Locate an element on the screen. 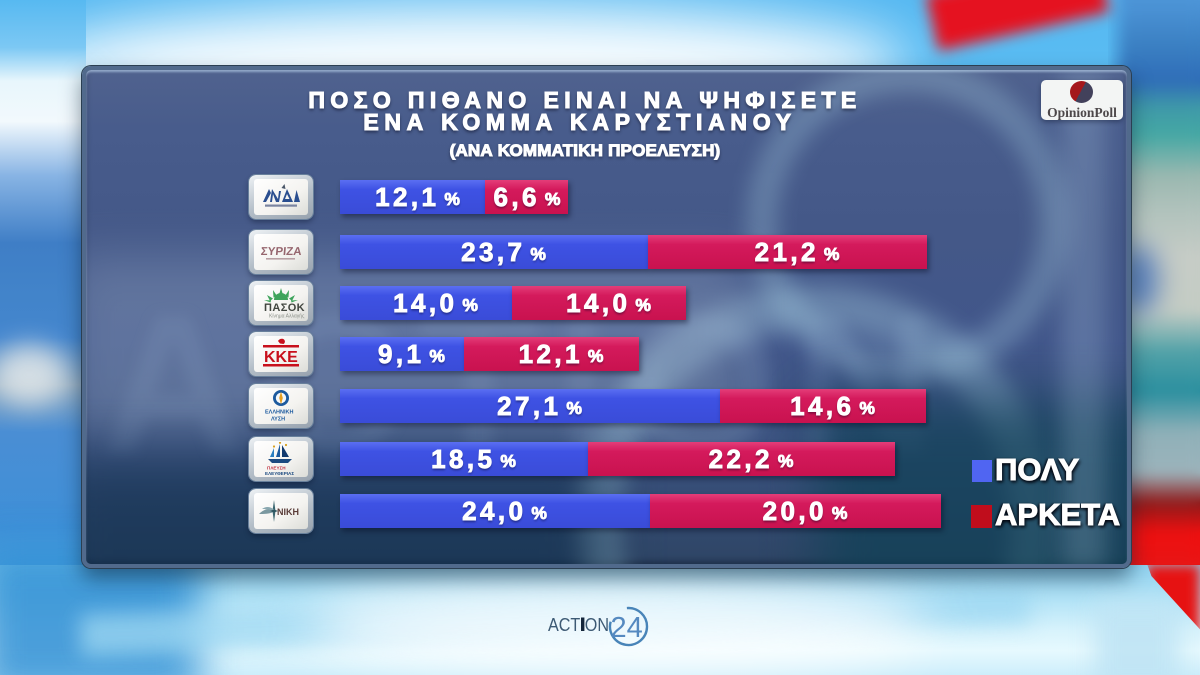 Image resolution: width=1200 pixels, height=675 pixels. svg-text: ΣΥΡΙΖΑ is located at coordinates (281, 252).